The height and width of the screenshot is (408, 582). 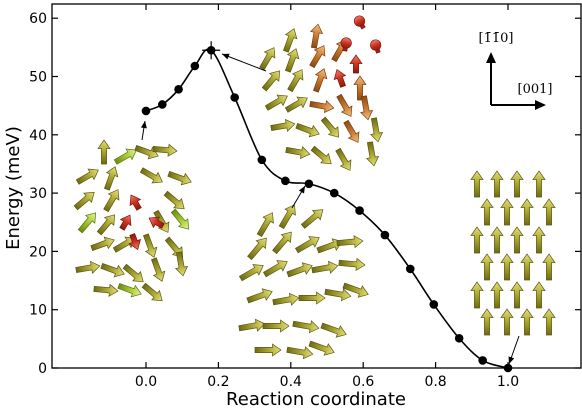 I want to click on x-tick-label: 0.6, so click(x=363, y=382).